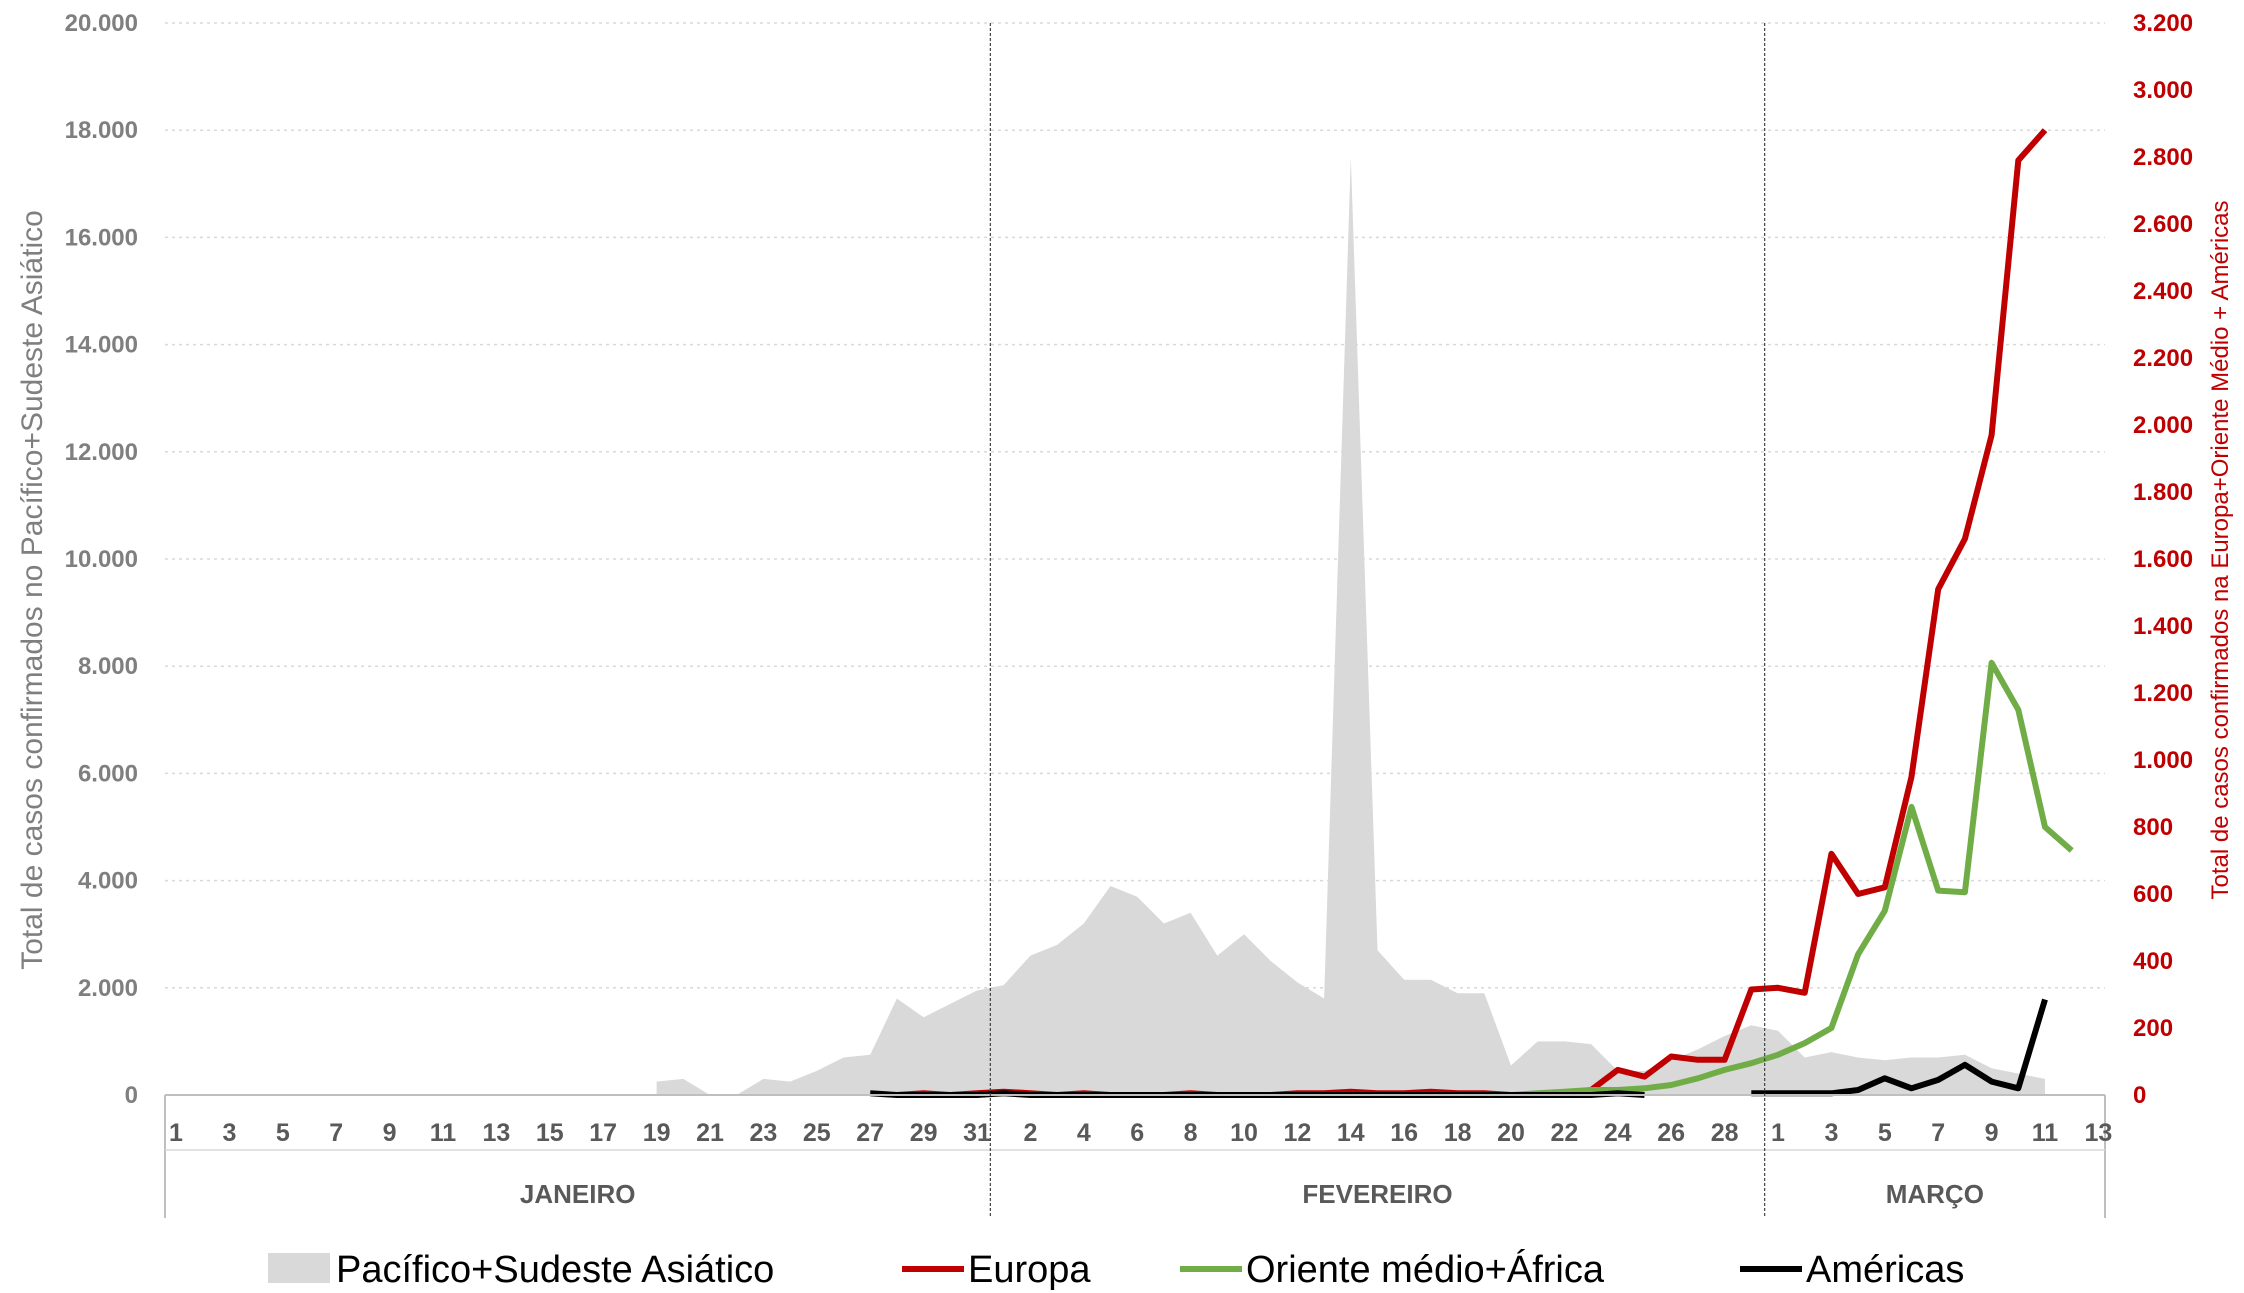 The image size is (2244, 1293). Describe the element at coordinates (1899, 1047) in the screenshot. I see `series-line-americas` at that location.